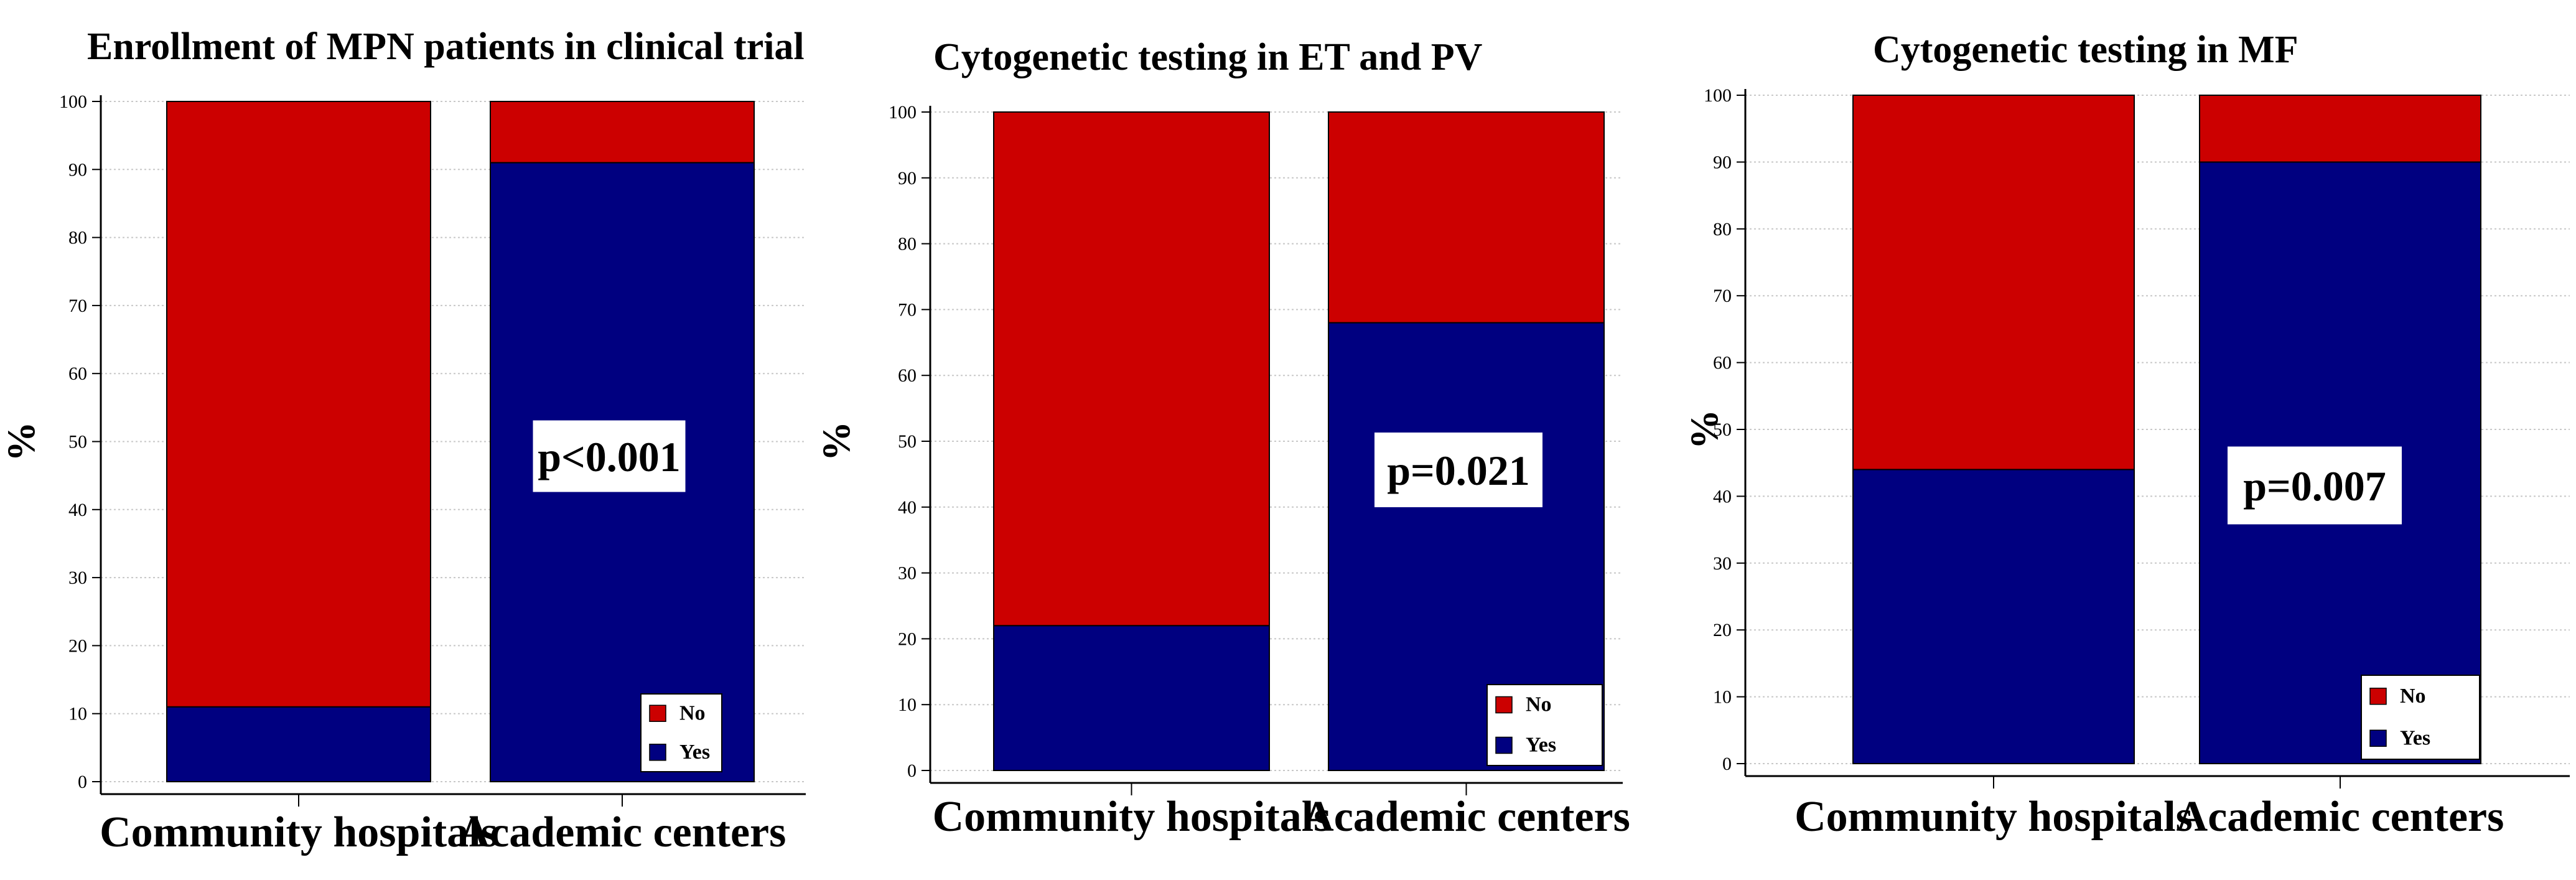 Image resolution: width=2576 pixels, height=880 pixels. I want to click on chart-title: Cytogenetic testing in ET and PV, so click(1208, 57).